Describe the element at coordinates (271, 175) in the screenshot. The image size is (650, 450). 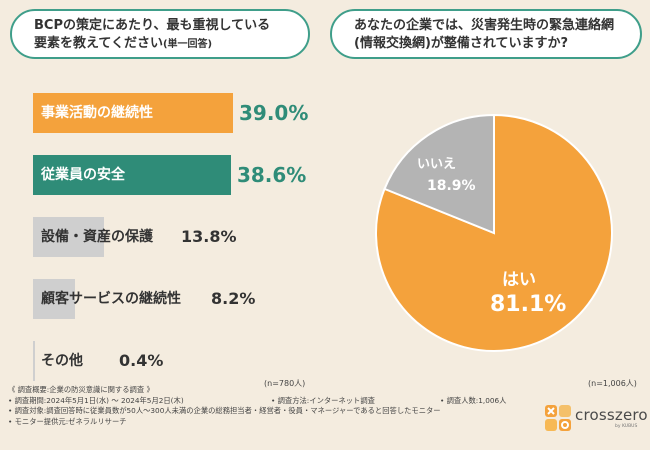
I see `bar-value-1: 38.6%` at that location.